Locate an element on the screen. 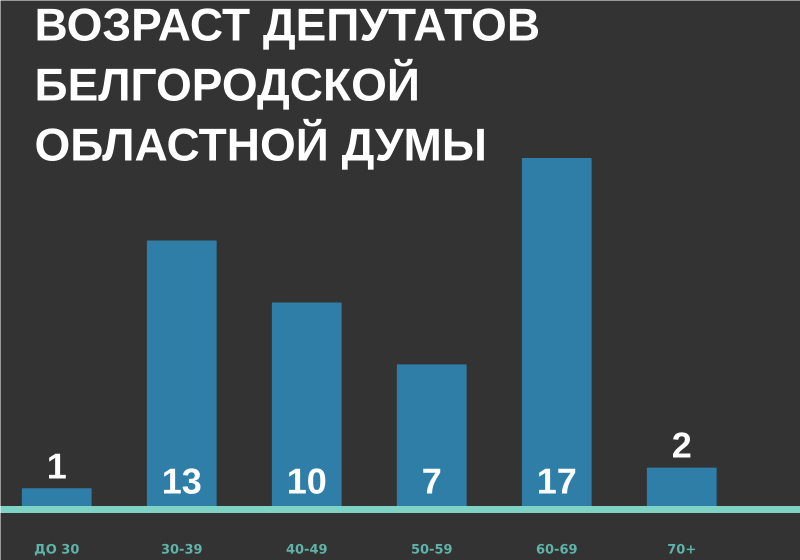  data-label: 1 is located at coordinates (56, 465).